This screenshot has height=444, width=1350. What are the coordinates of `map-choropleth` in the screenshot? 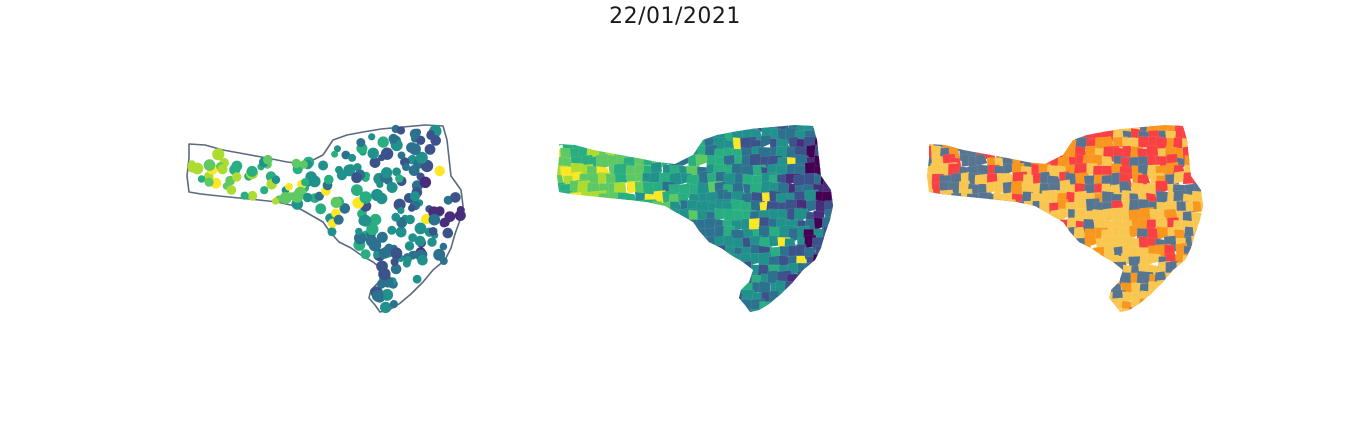 It's located at (695, 227).